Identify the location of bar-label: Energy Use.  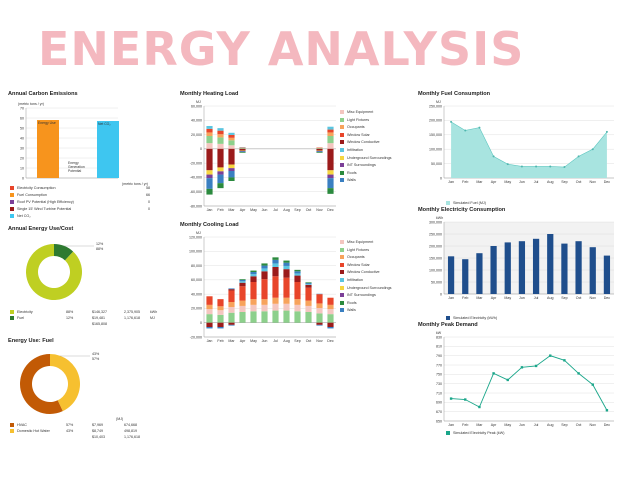
(47, 123).